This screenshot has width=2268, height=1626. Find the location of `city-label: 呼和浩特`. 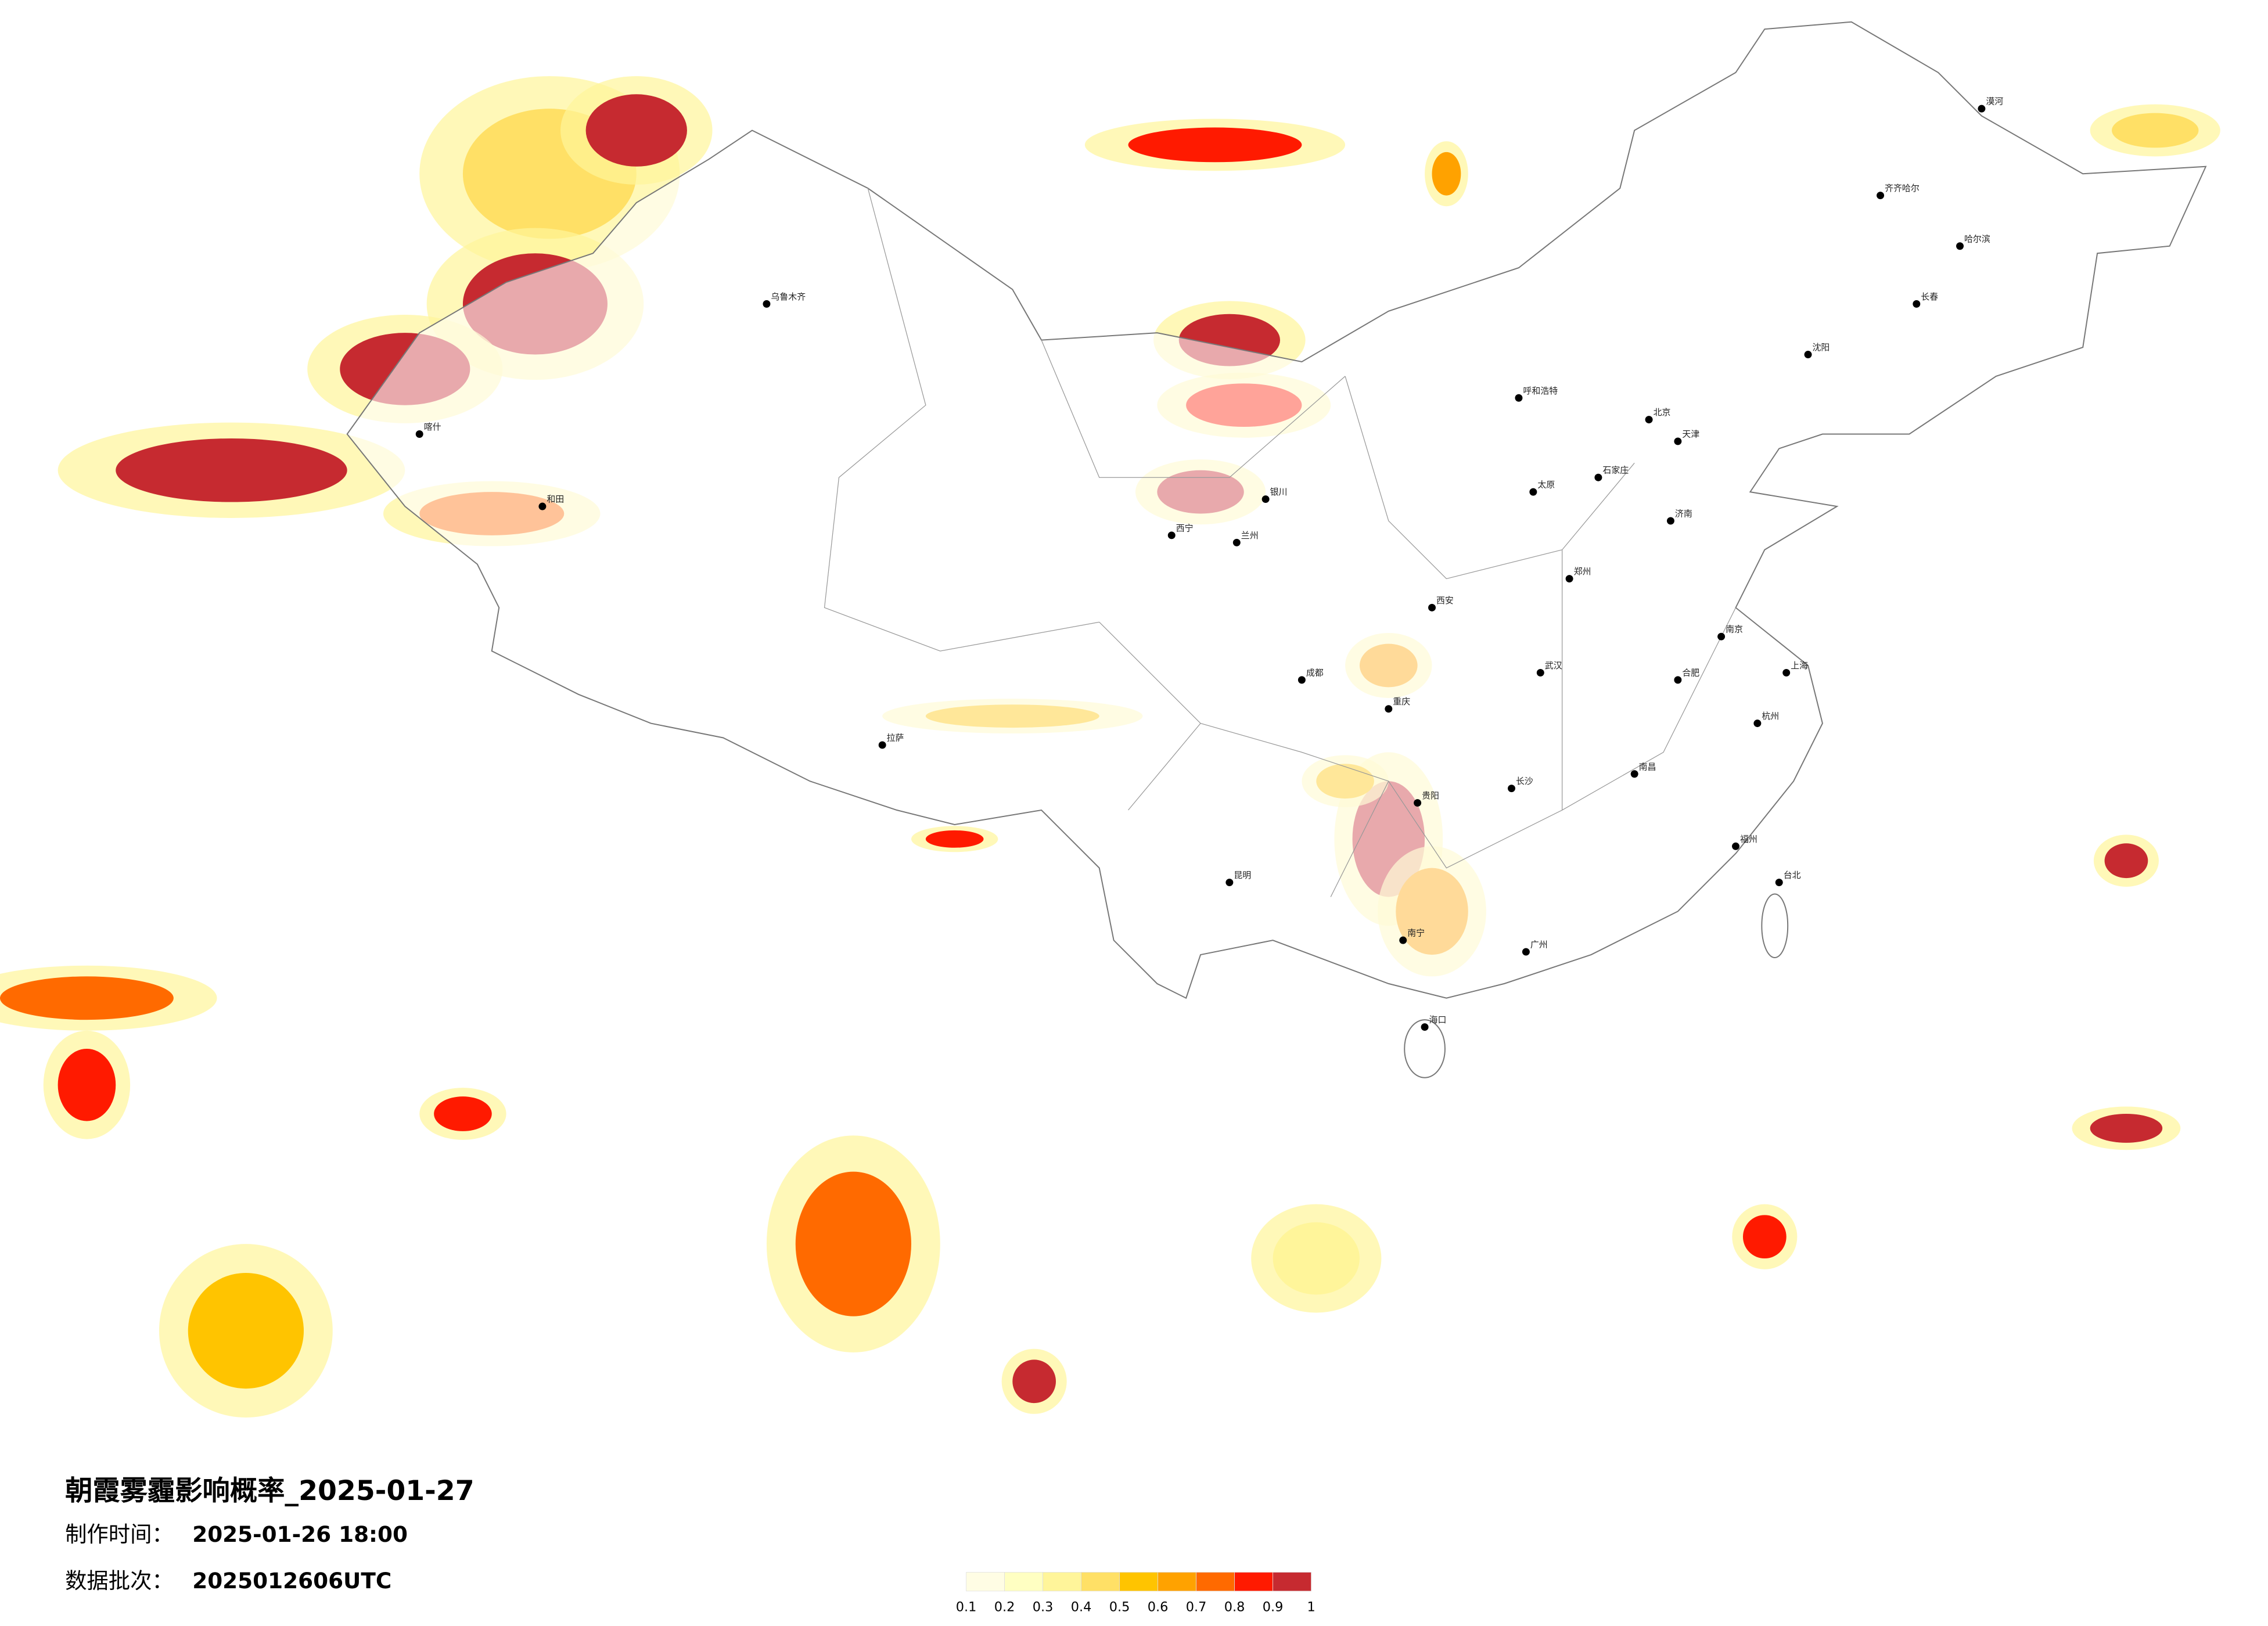

city-label: 呼和浩特 is located at coordinates (1540, 391).